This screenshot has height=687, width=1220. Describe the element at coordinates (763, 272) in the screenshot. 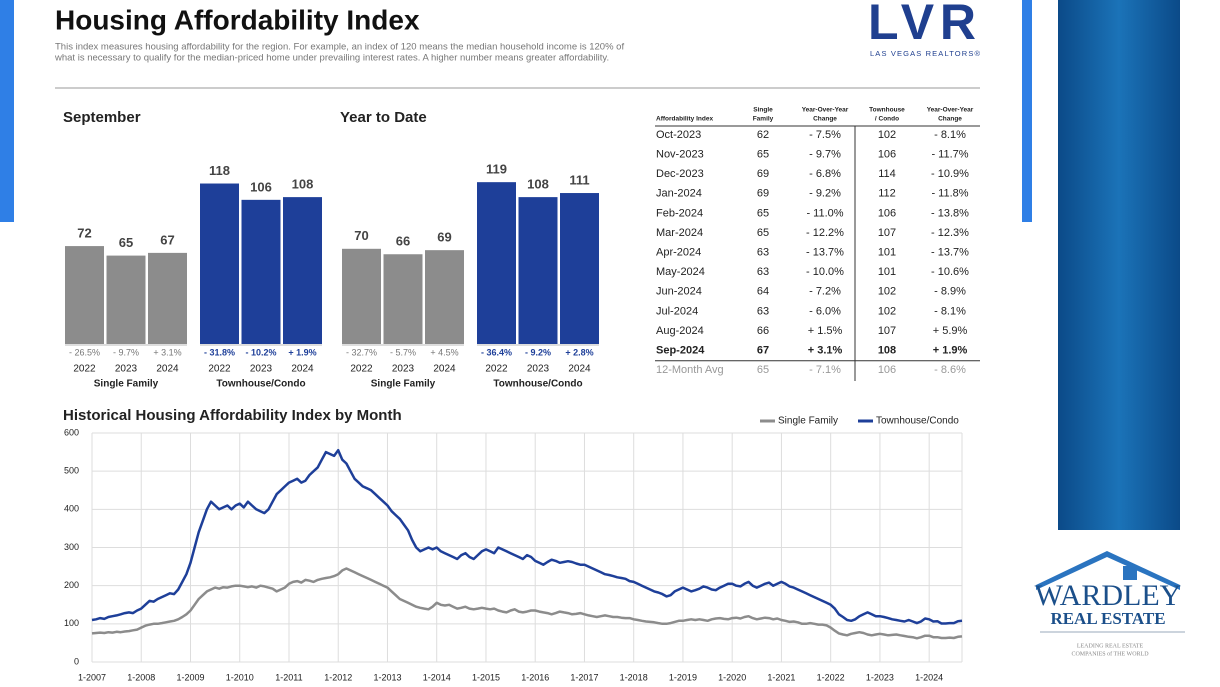

I see `table-cell: 63` at that location.